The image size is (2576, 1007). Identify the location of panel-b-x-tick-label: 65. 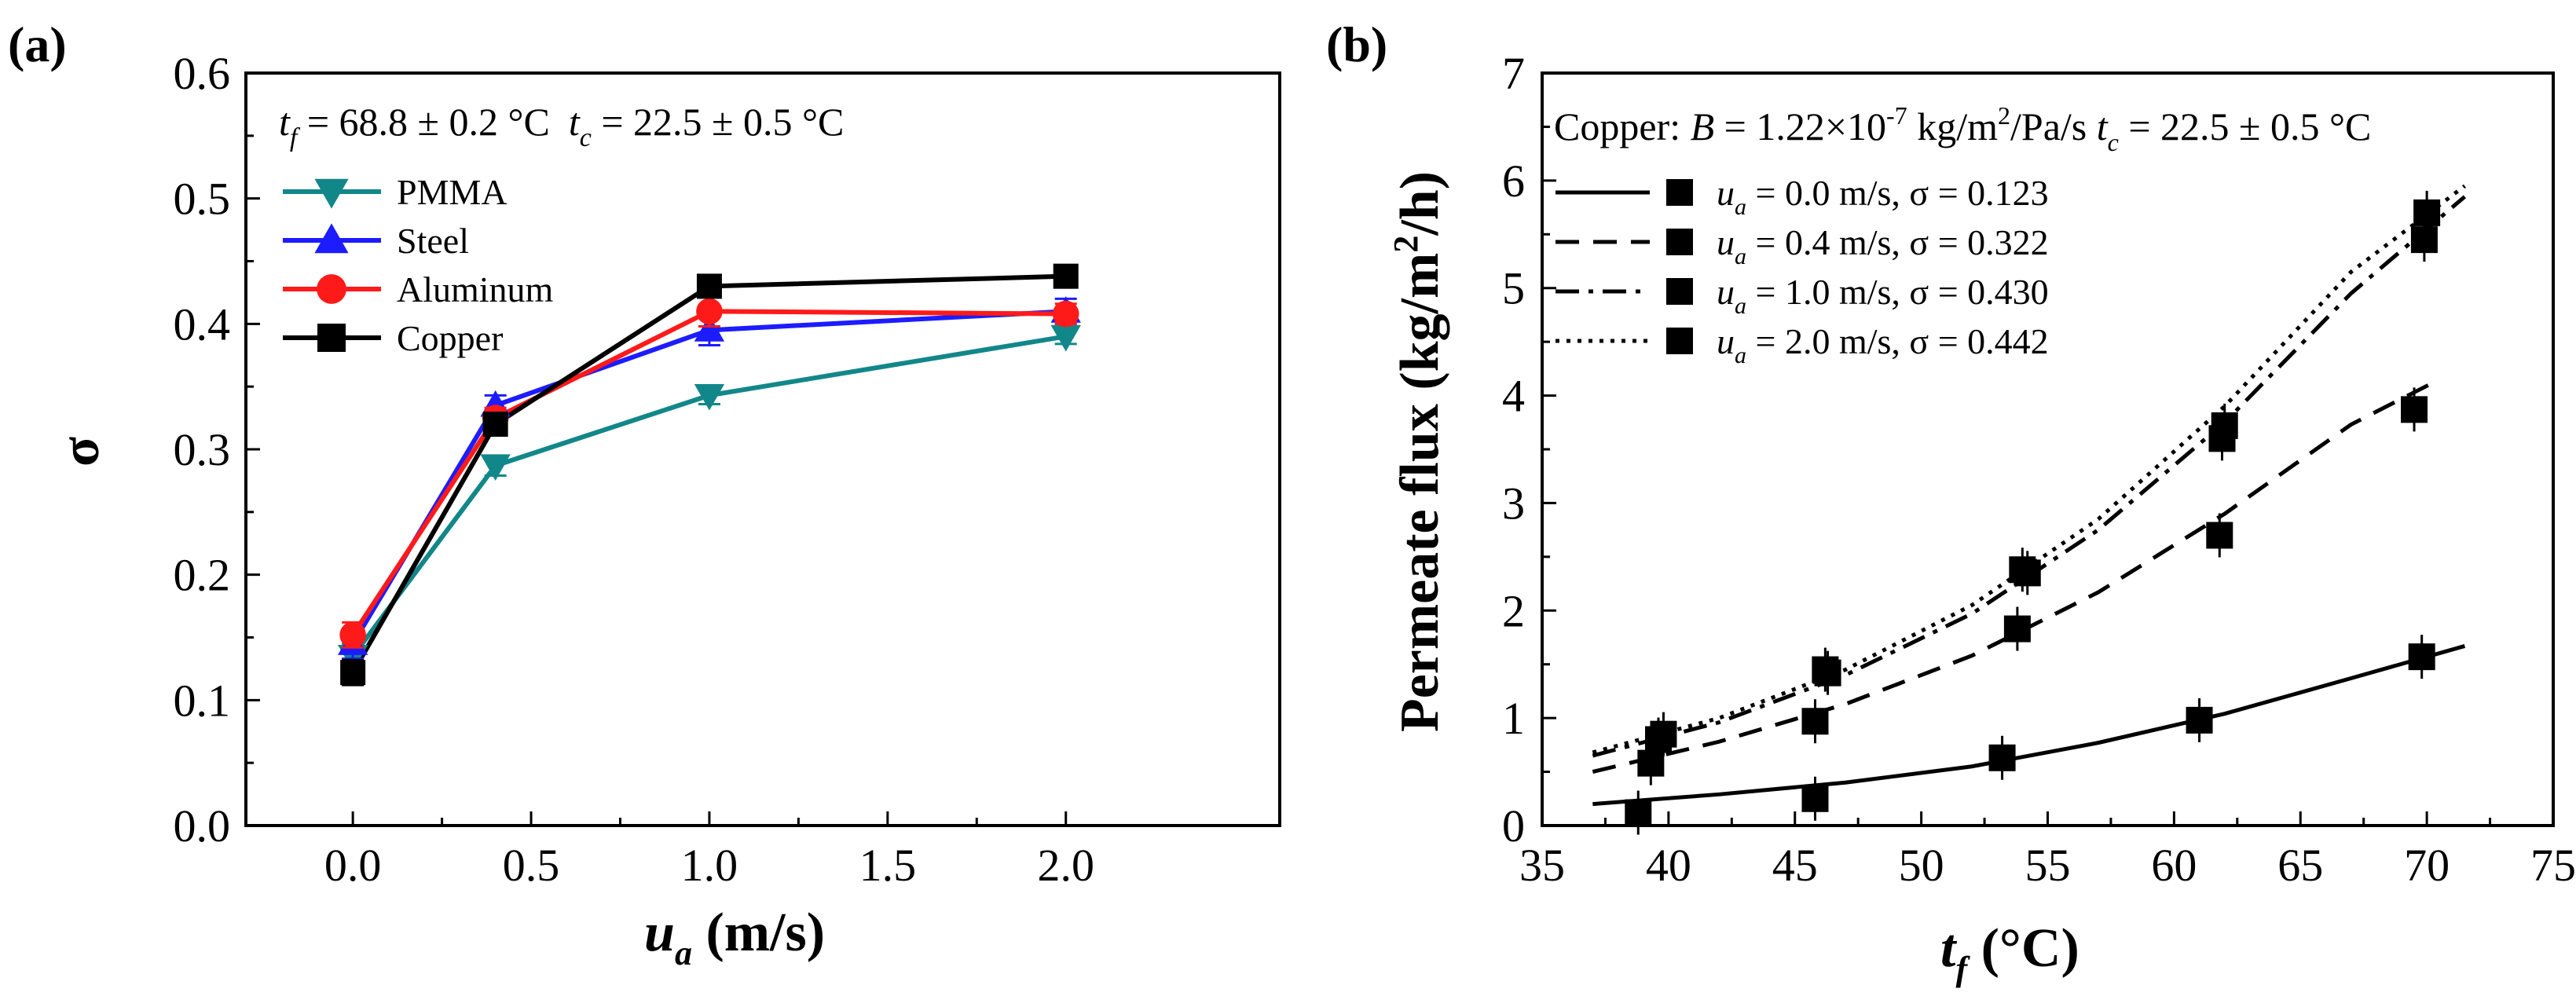
(2300, 865).